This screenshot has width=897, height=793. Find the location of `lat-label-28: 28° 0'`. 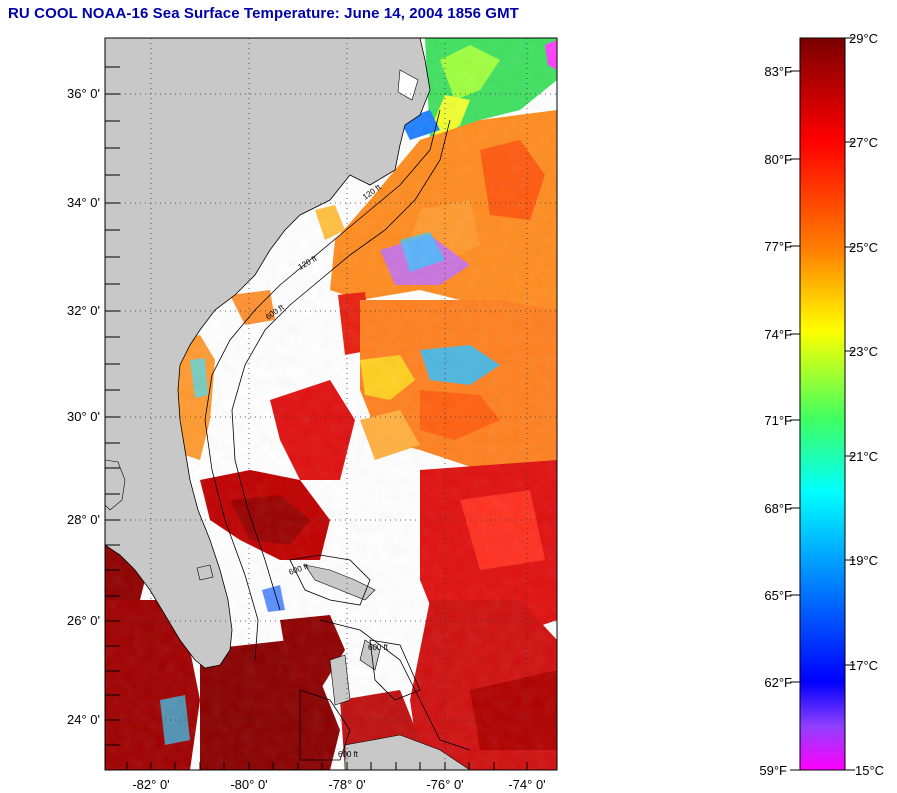

lat-label-28: 28° 0' is located at coordinates (83, 519).